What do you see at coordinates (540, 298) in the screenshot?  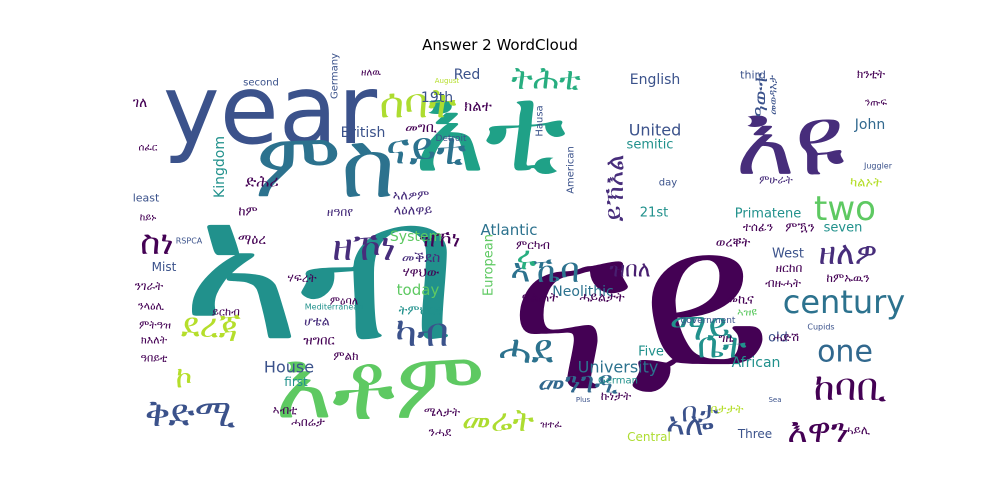 I see `word-amharic-89: ፍልጠት` at bounding box center [540, 298].